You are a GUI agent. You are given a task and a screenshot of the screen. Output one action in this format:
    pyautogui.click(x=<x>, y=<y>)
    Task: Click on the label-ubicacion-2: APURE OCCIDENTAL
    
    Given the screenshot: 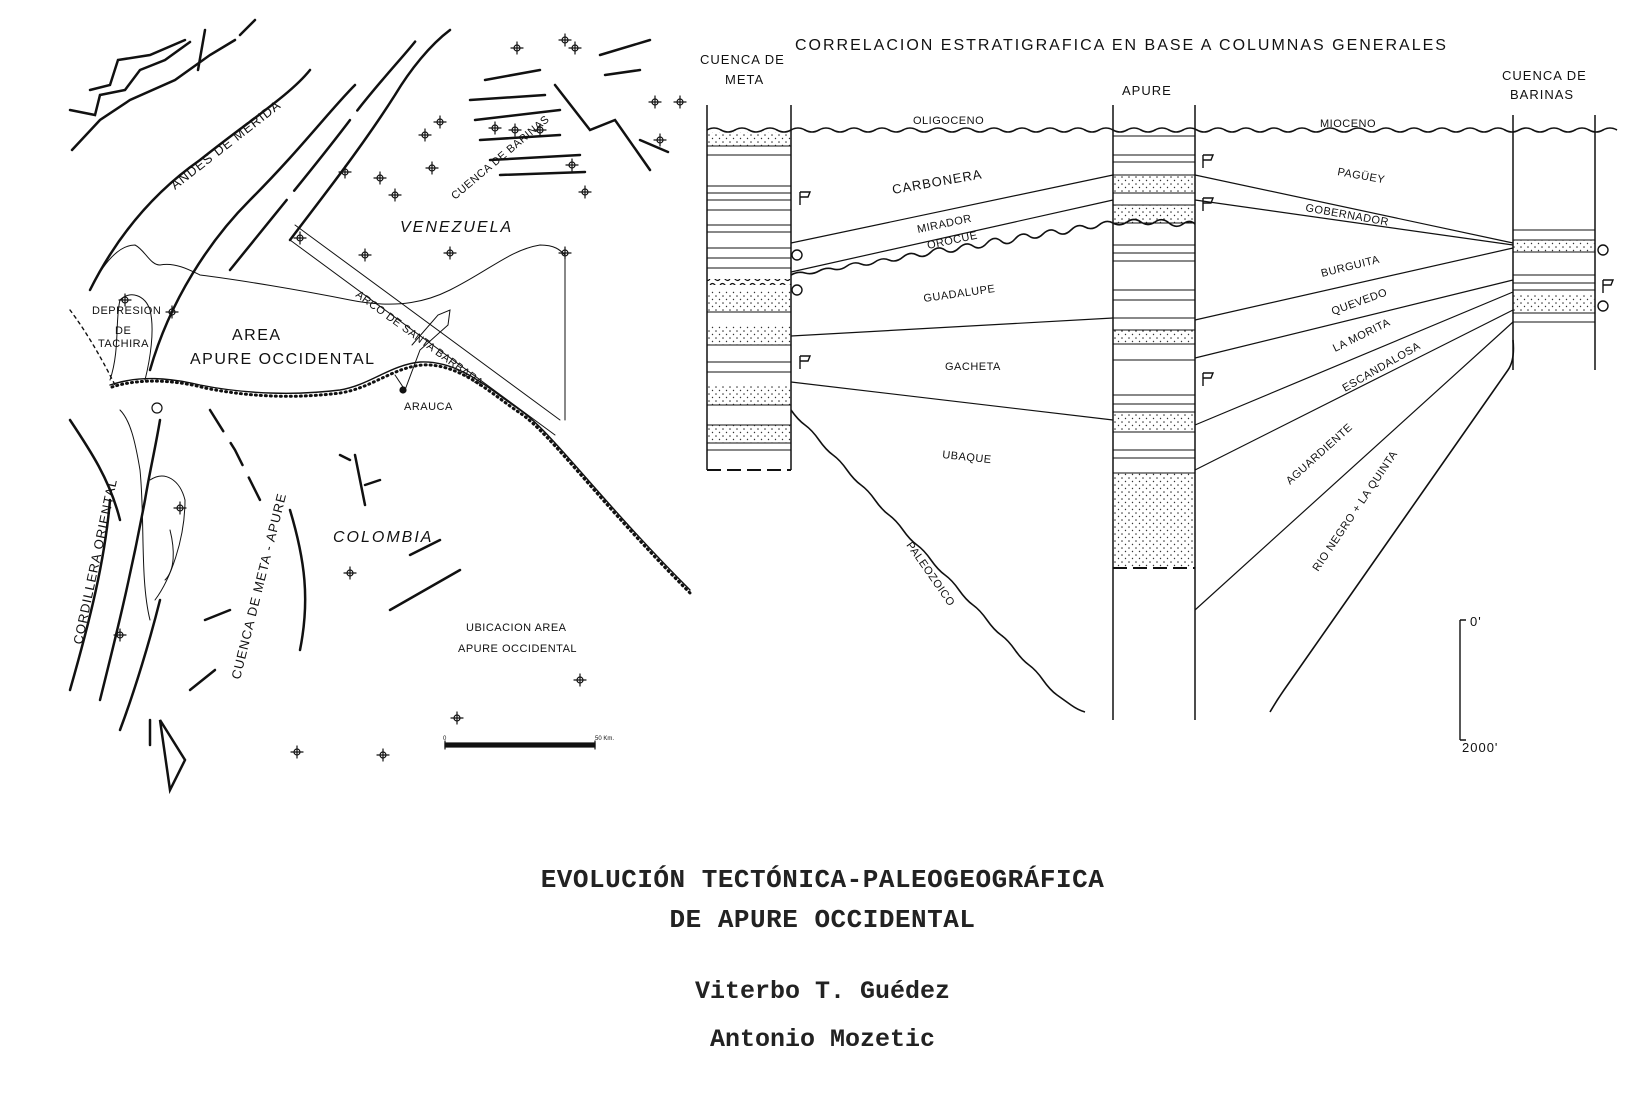 What is the action you would take?
    pyautogui.click(x=517, y=649)
    